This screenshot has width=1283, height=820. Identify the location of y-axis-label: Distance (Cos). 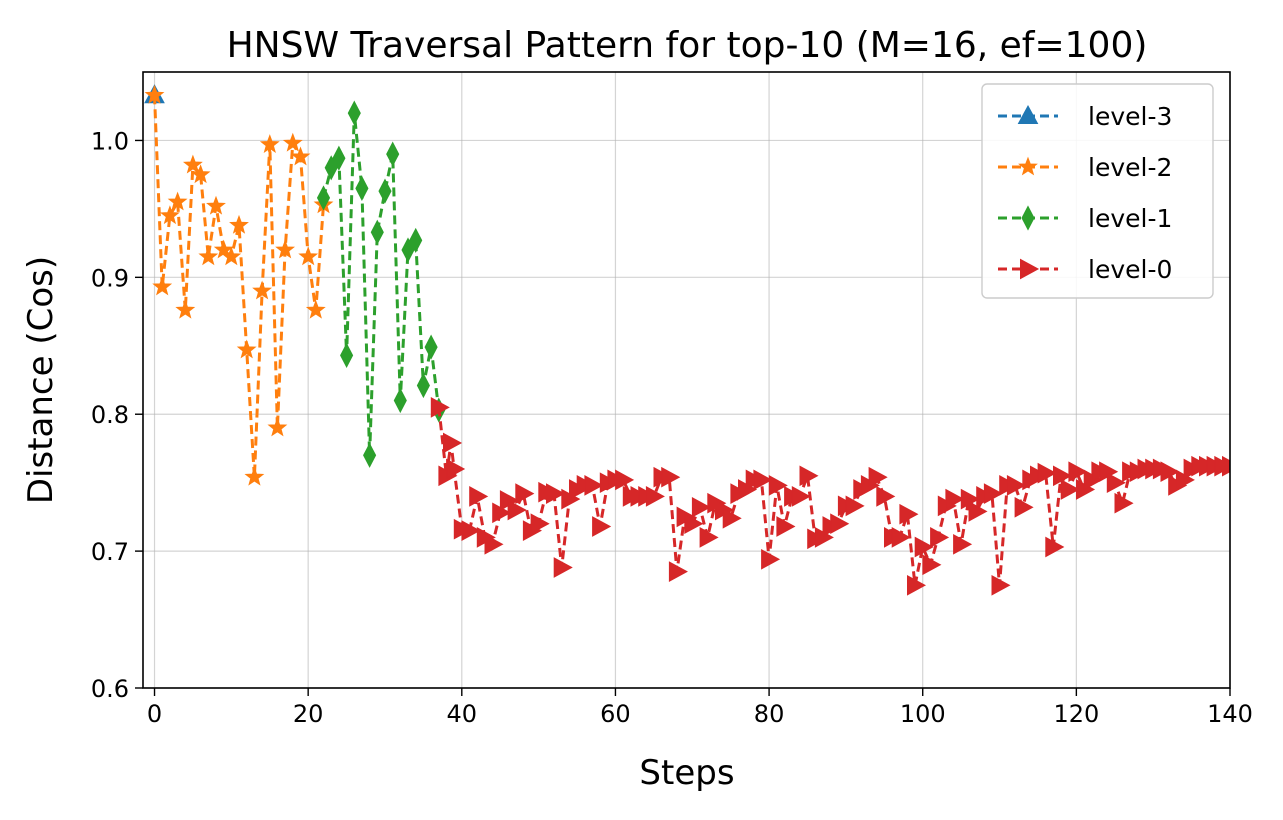
(41, 380).